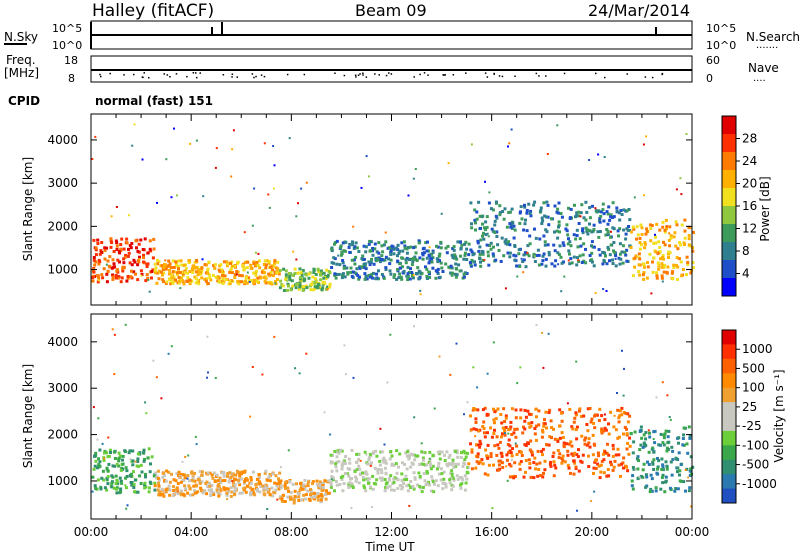 This screenshot has width=800, height=554. Describe the element at coordinates (71, 60) in the screenshot. I see `freq-left-tick-top: 18` at that location.